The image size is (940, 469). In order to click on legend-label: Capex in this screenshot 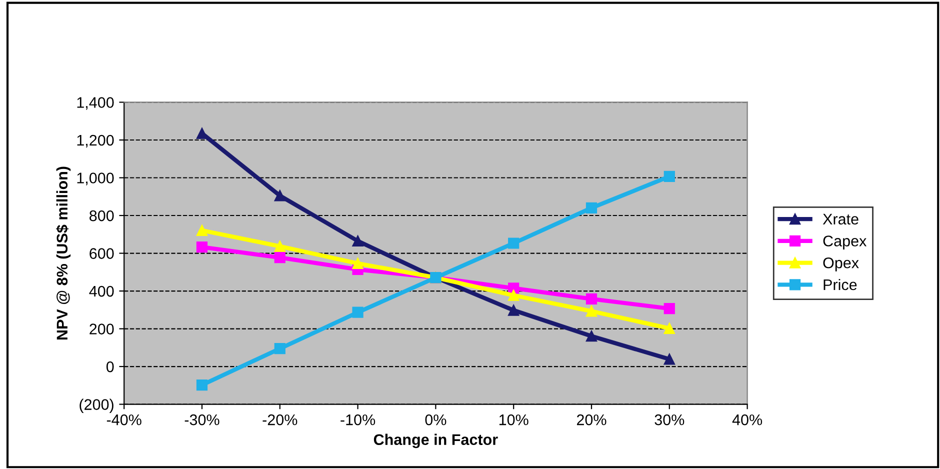, I will do `click(845, 243)`.